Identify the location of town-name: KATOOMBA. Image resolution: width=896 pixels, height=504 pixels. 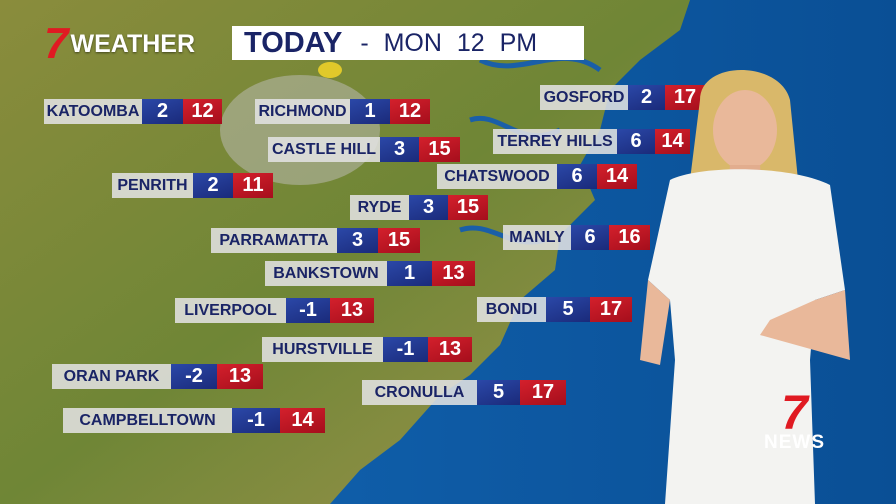
(93, 111).